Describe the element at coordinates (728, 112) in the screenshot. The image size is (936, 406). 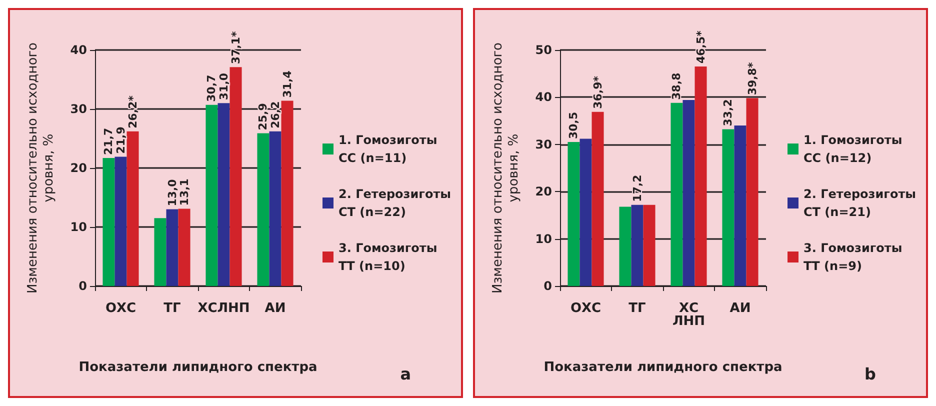
I see `data-label: 33,2` at that location.